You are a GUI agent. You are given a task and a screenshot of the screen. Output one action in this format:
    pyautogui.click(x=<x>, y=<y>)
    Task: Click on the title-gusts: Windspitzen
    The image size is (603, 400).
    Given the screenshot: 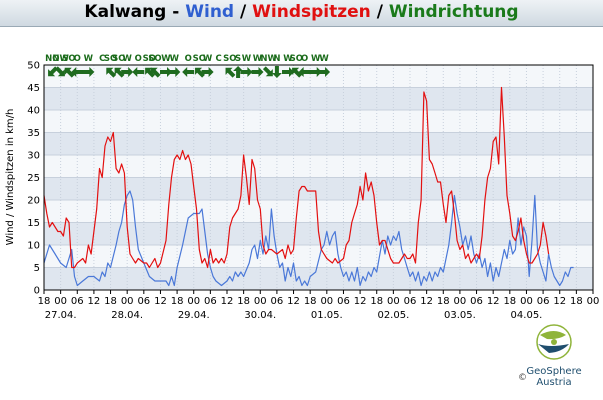 What is the action you would take?
    pyautogui.click(x=311, y=12)
    